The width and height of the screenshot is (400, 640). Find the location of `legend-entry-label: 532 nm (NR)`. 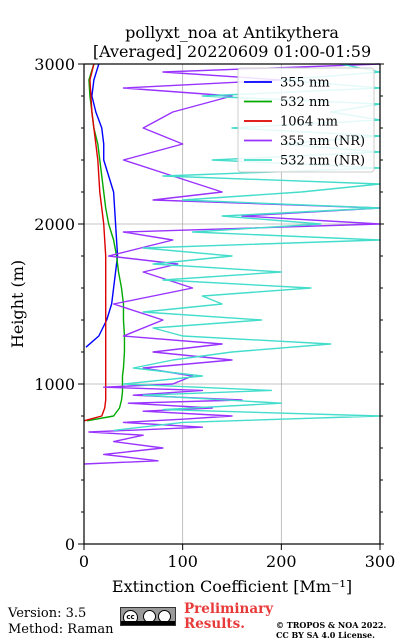

legend-entry-label: 532 nm (NR) is located at coordinates (322, 161).